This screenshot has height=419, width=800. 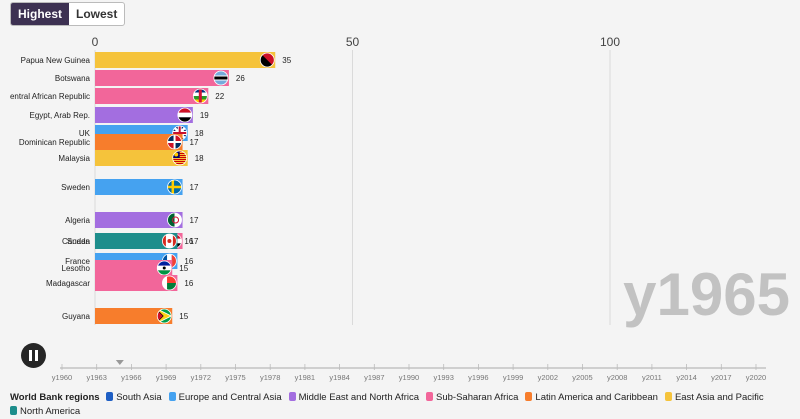 I want to click on timeline-label: y1966, so click(x=131, y=377).